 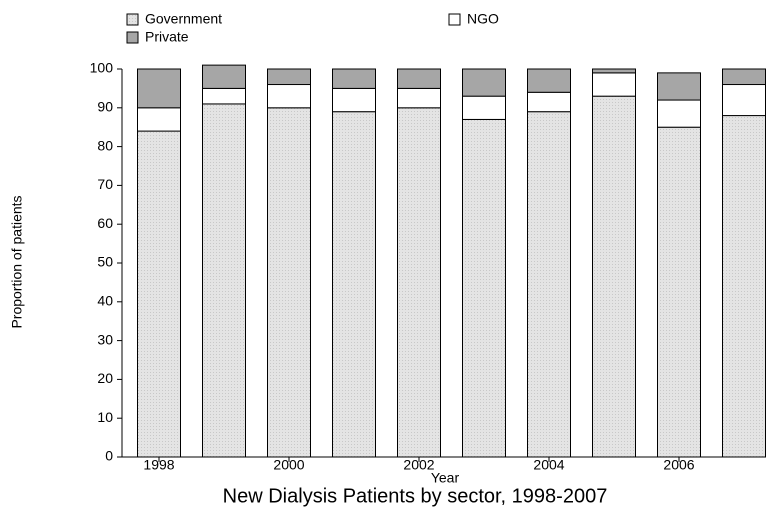 What do you see at coordinates (483, 19) in the screenshot?
I see `legend-label: NGO` at bounding box center [483, 19].